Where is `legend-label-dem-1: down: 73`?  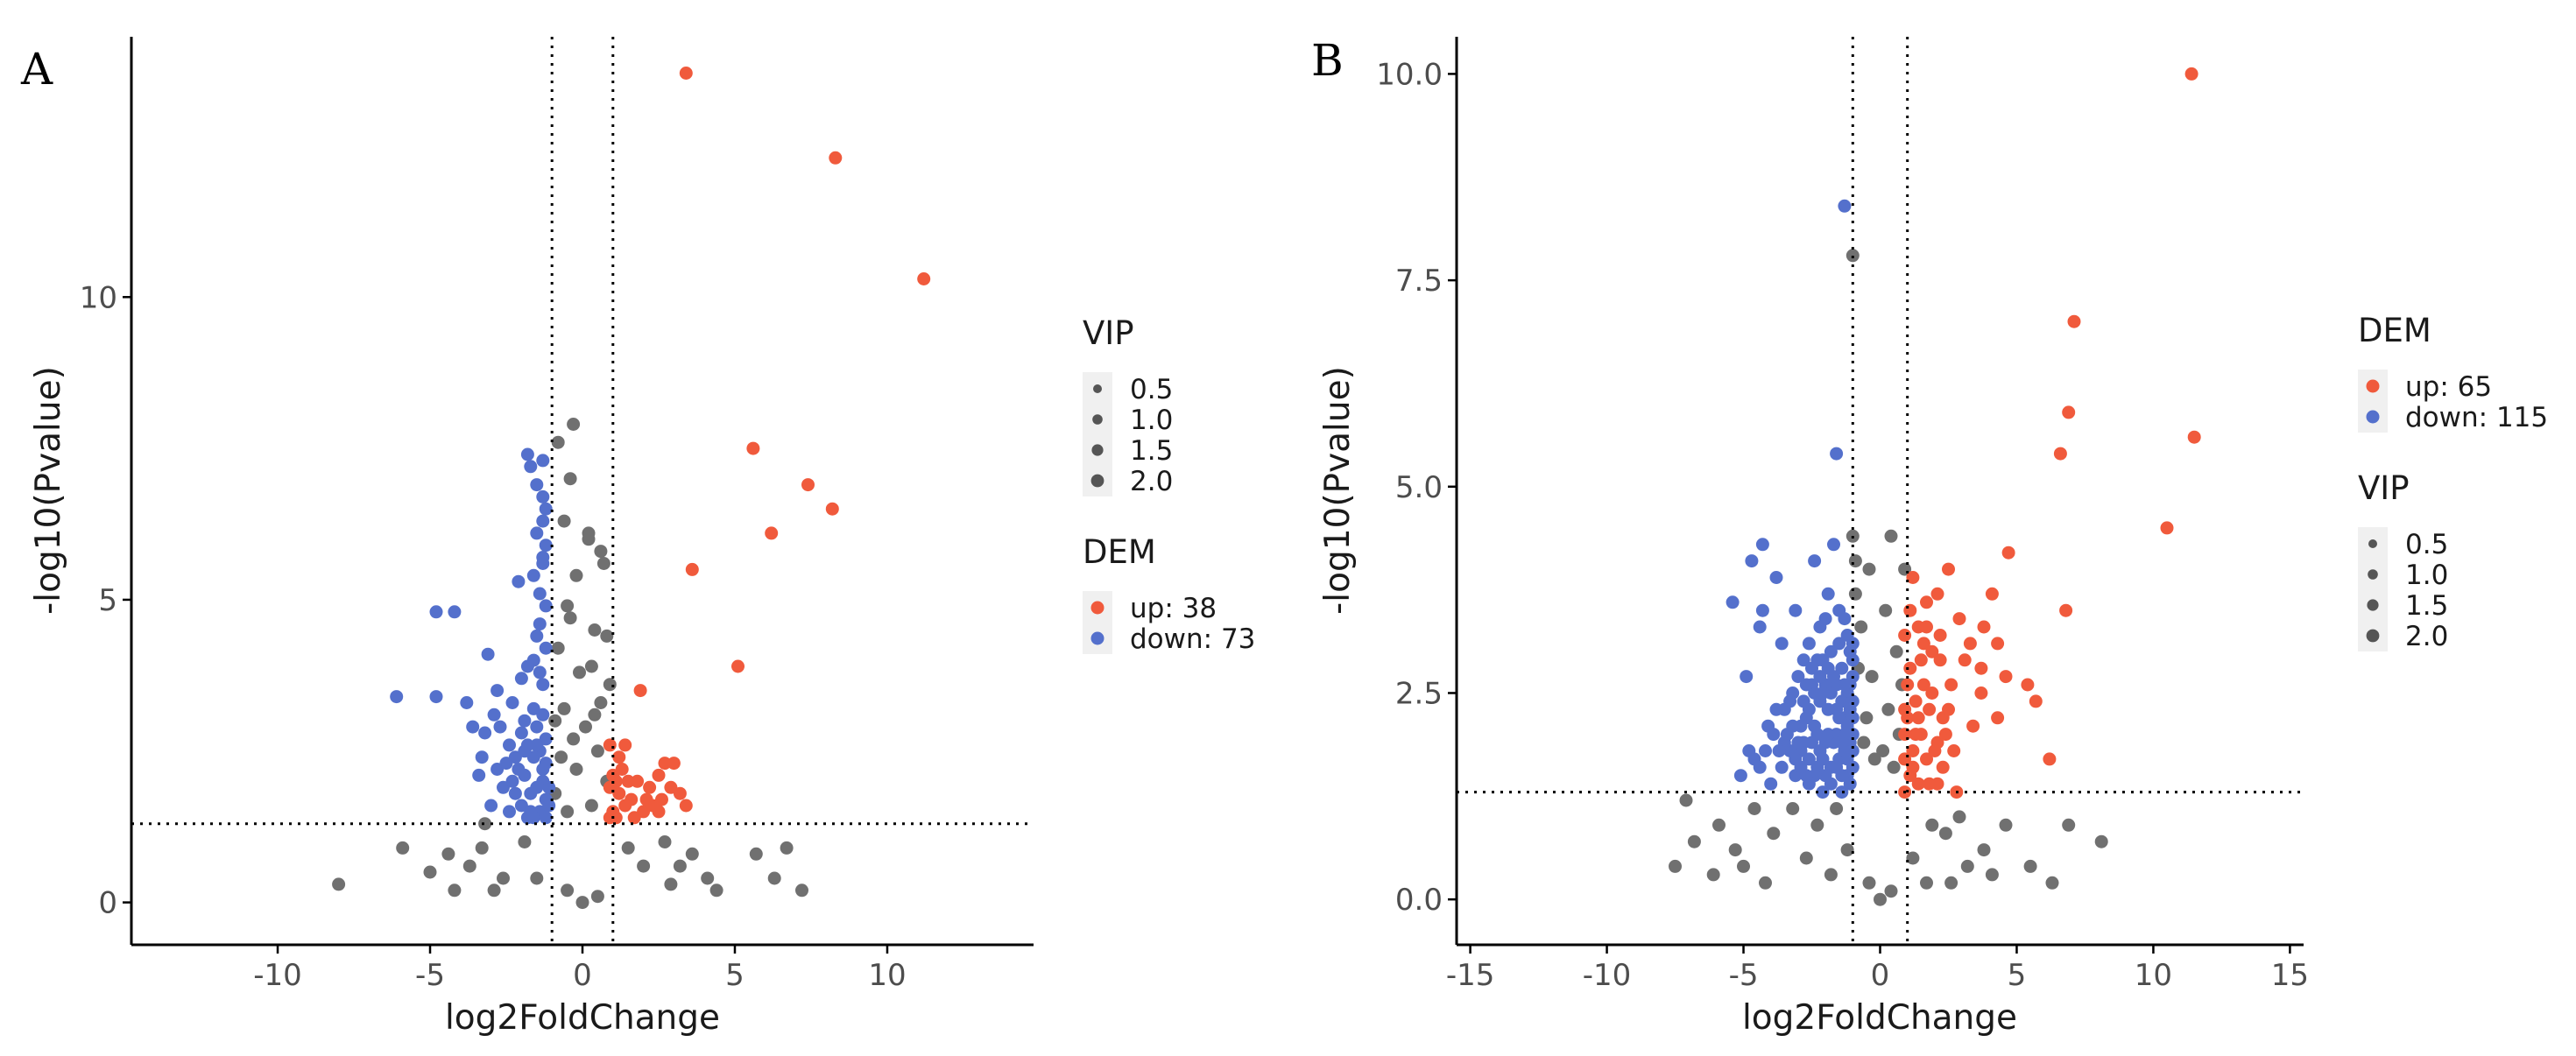
legend-label-dem-1: down: 73 is located at coordinates (1192, 639).